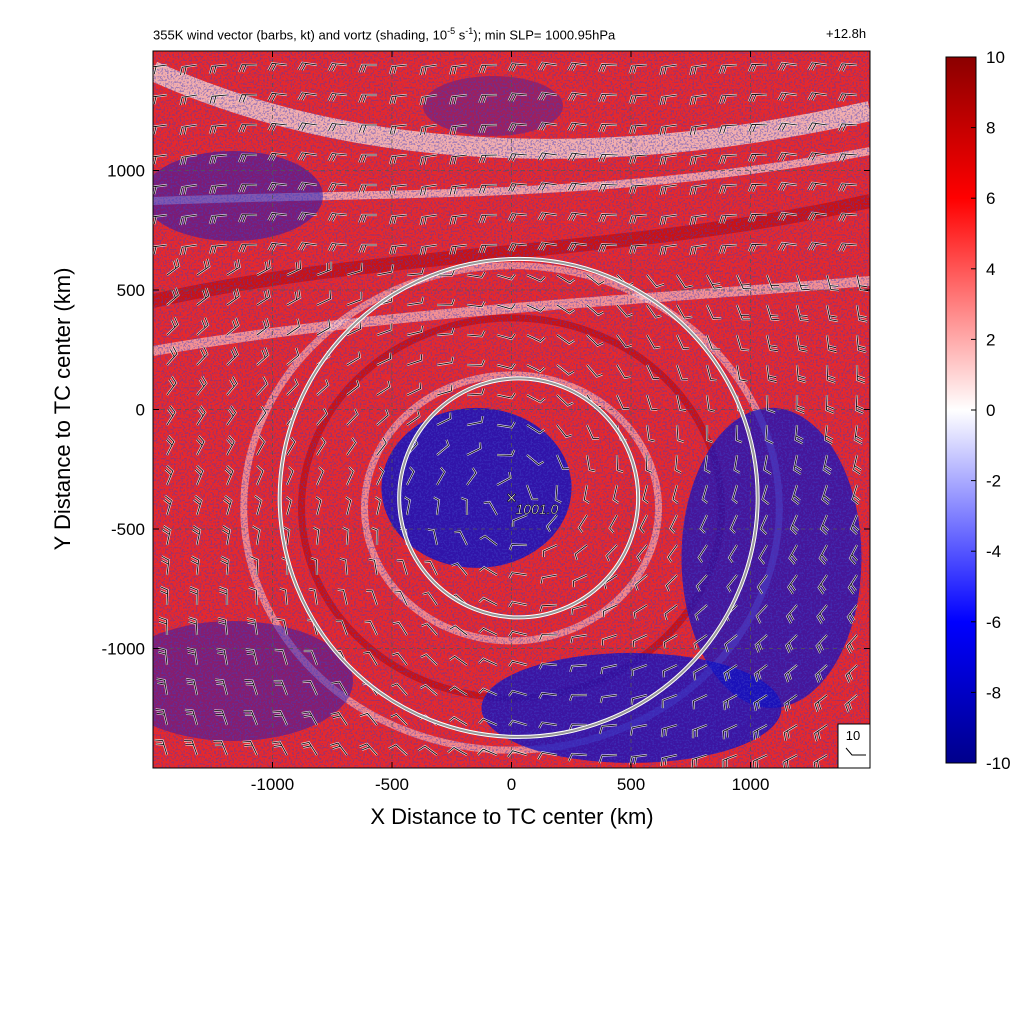  I want to click on tc-center-cross: ×, so click(511, 498).